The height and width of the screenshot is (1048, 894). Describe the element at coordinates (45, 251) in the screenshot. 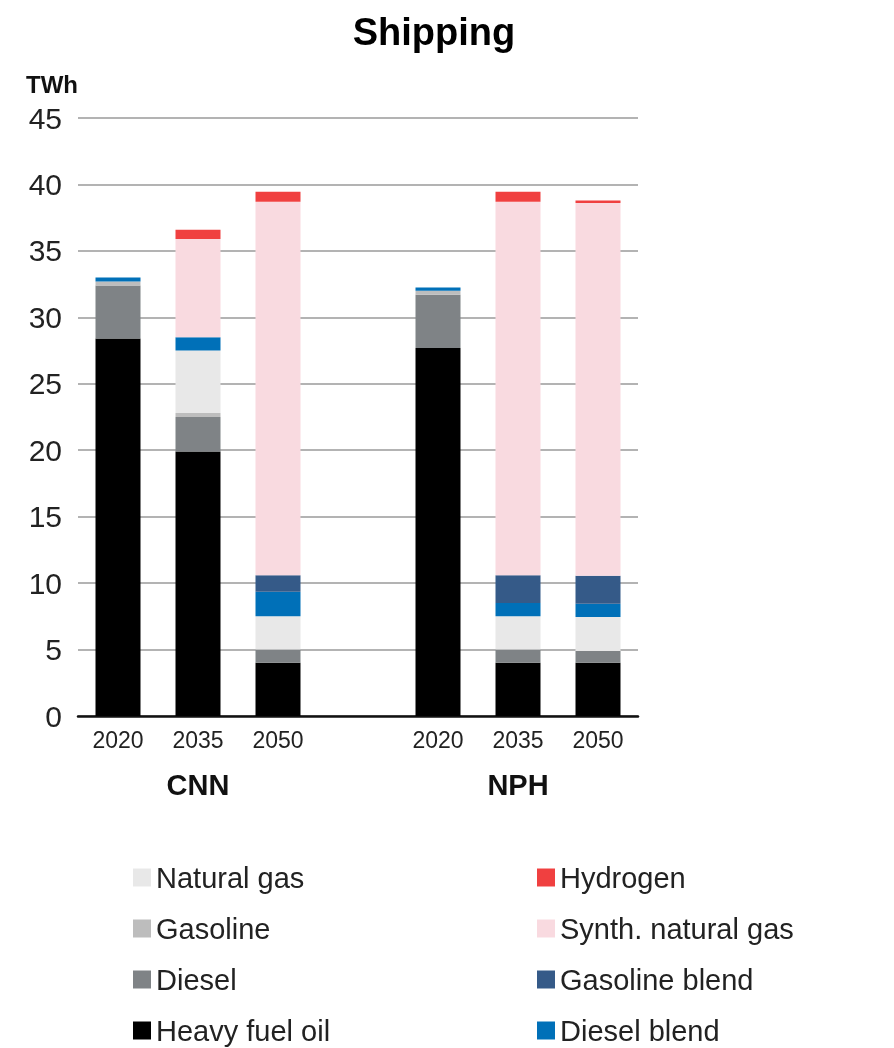

I see `y-tick-label: 35` at that location.